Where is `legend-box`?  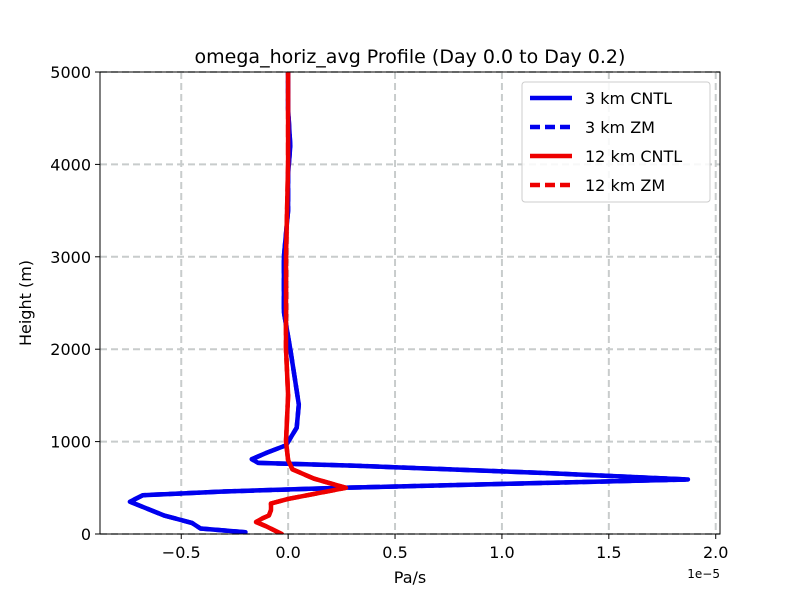 legend-box is located at coordinates (616, 142).